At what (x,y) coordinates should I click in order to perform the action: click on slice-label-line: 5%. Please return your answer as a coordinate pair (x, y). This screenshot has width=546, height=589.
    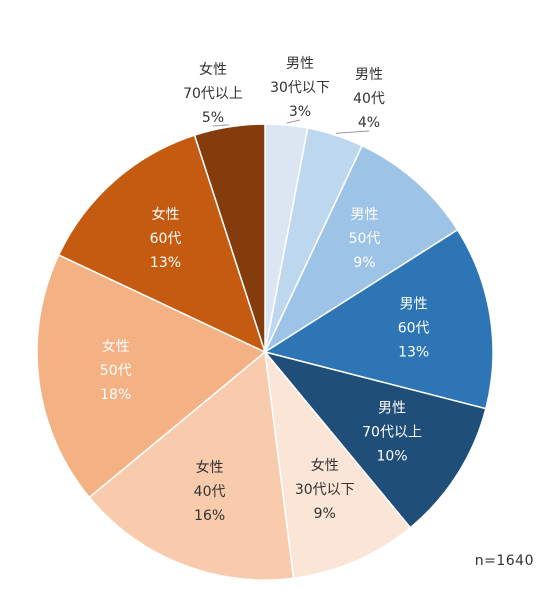
    Looking at the image, I should click on (213, 118).